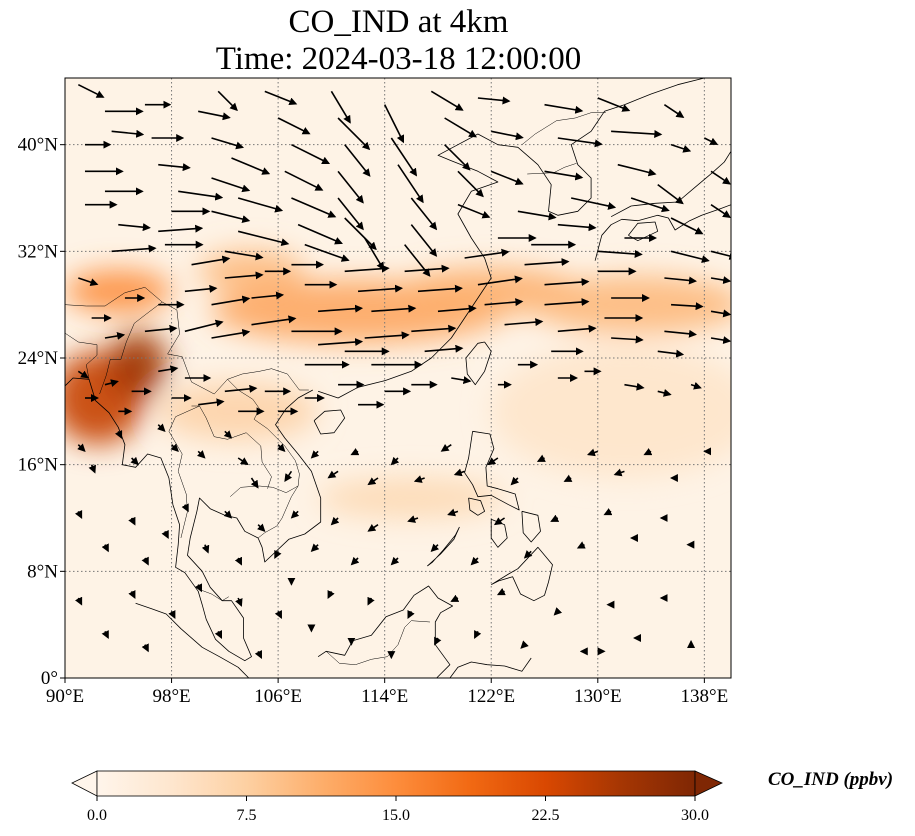 The height and width of the screenshot is (836, 915). I want to click on colorbar-tick-label: 15.0, so click(396, 815).